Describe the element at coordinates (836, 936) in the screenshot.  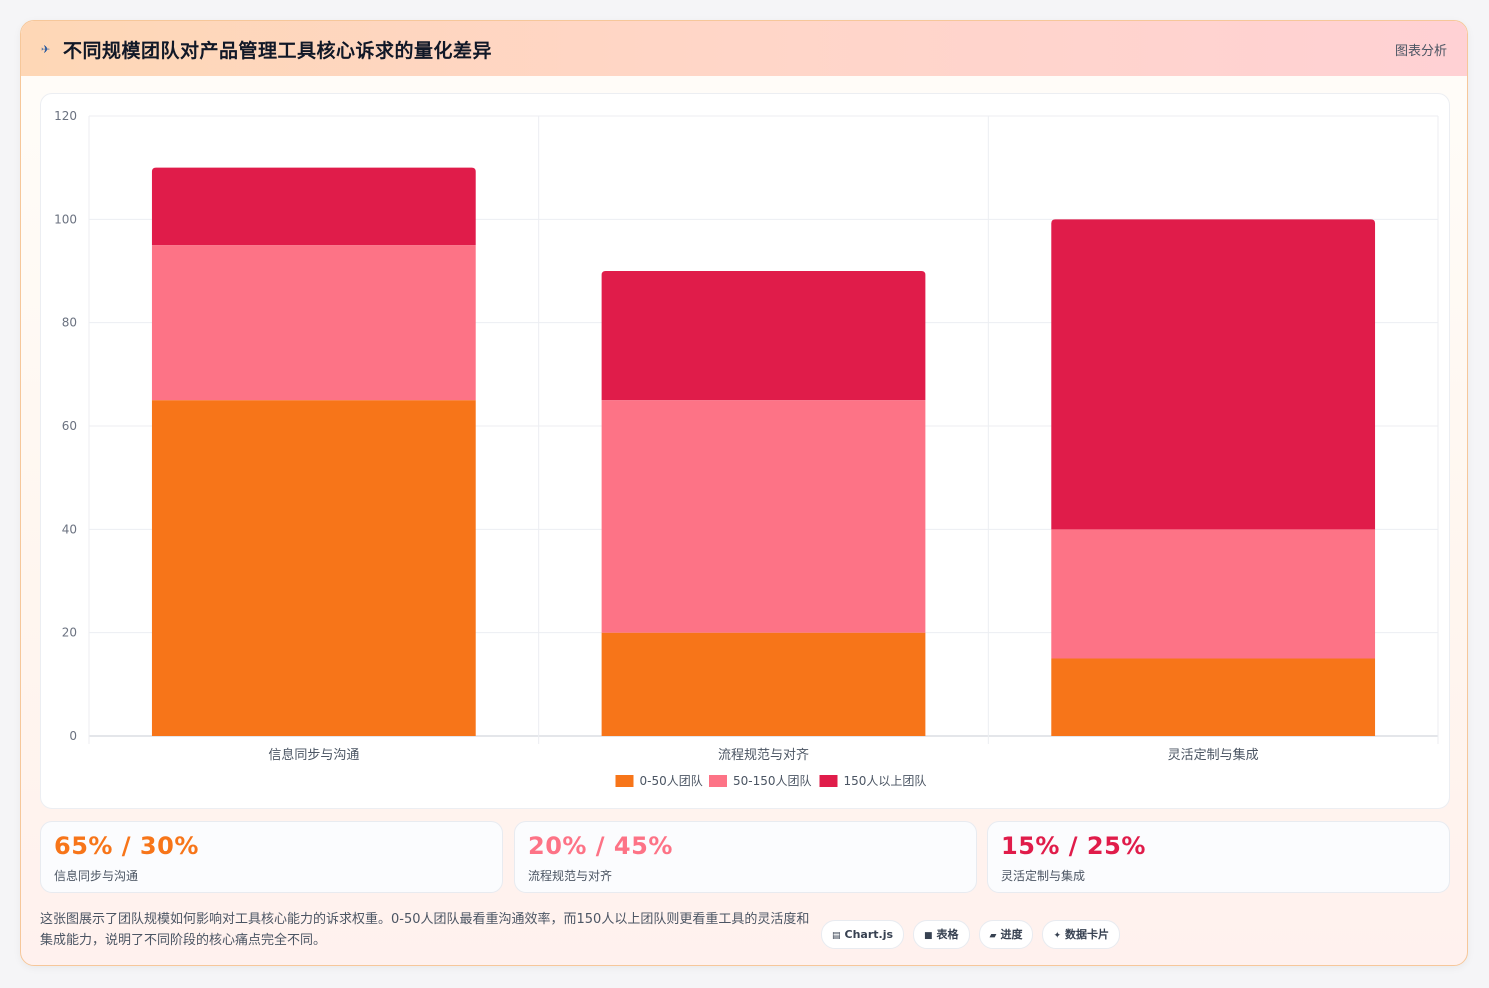
I see `chart-icon: ▤` at that location.